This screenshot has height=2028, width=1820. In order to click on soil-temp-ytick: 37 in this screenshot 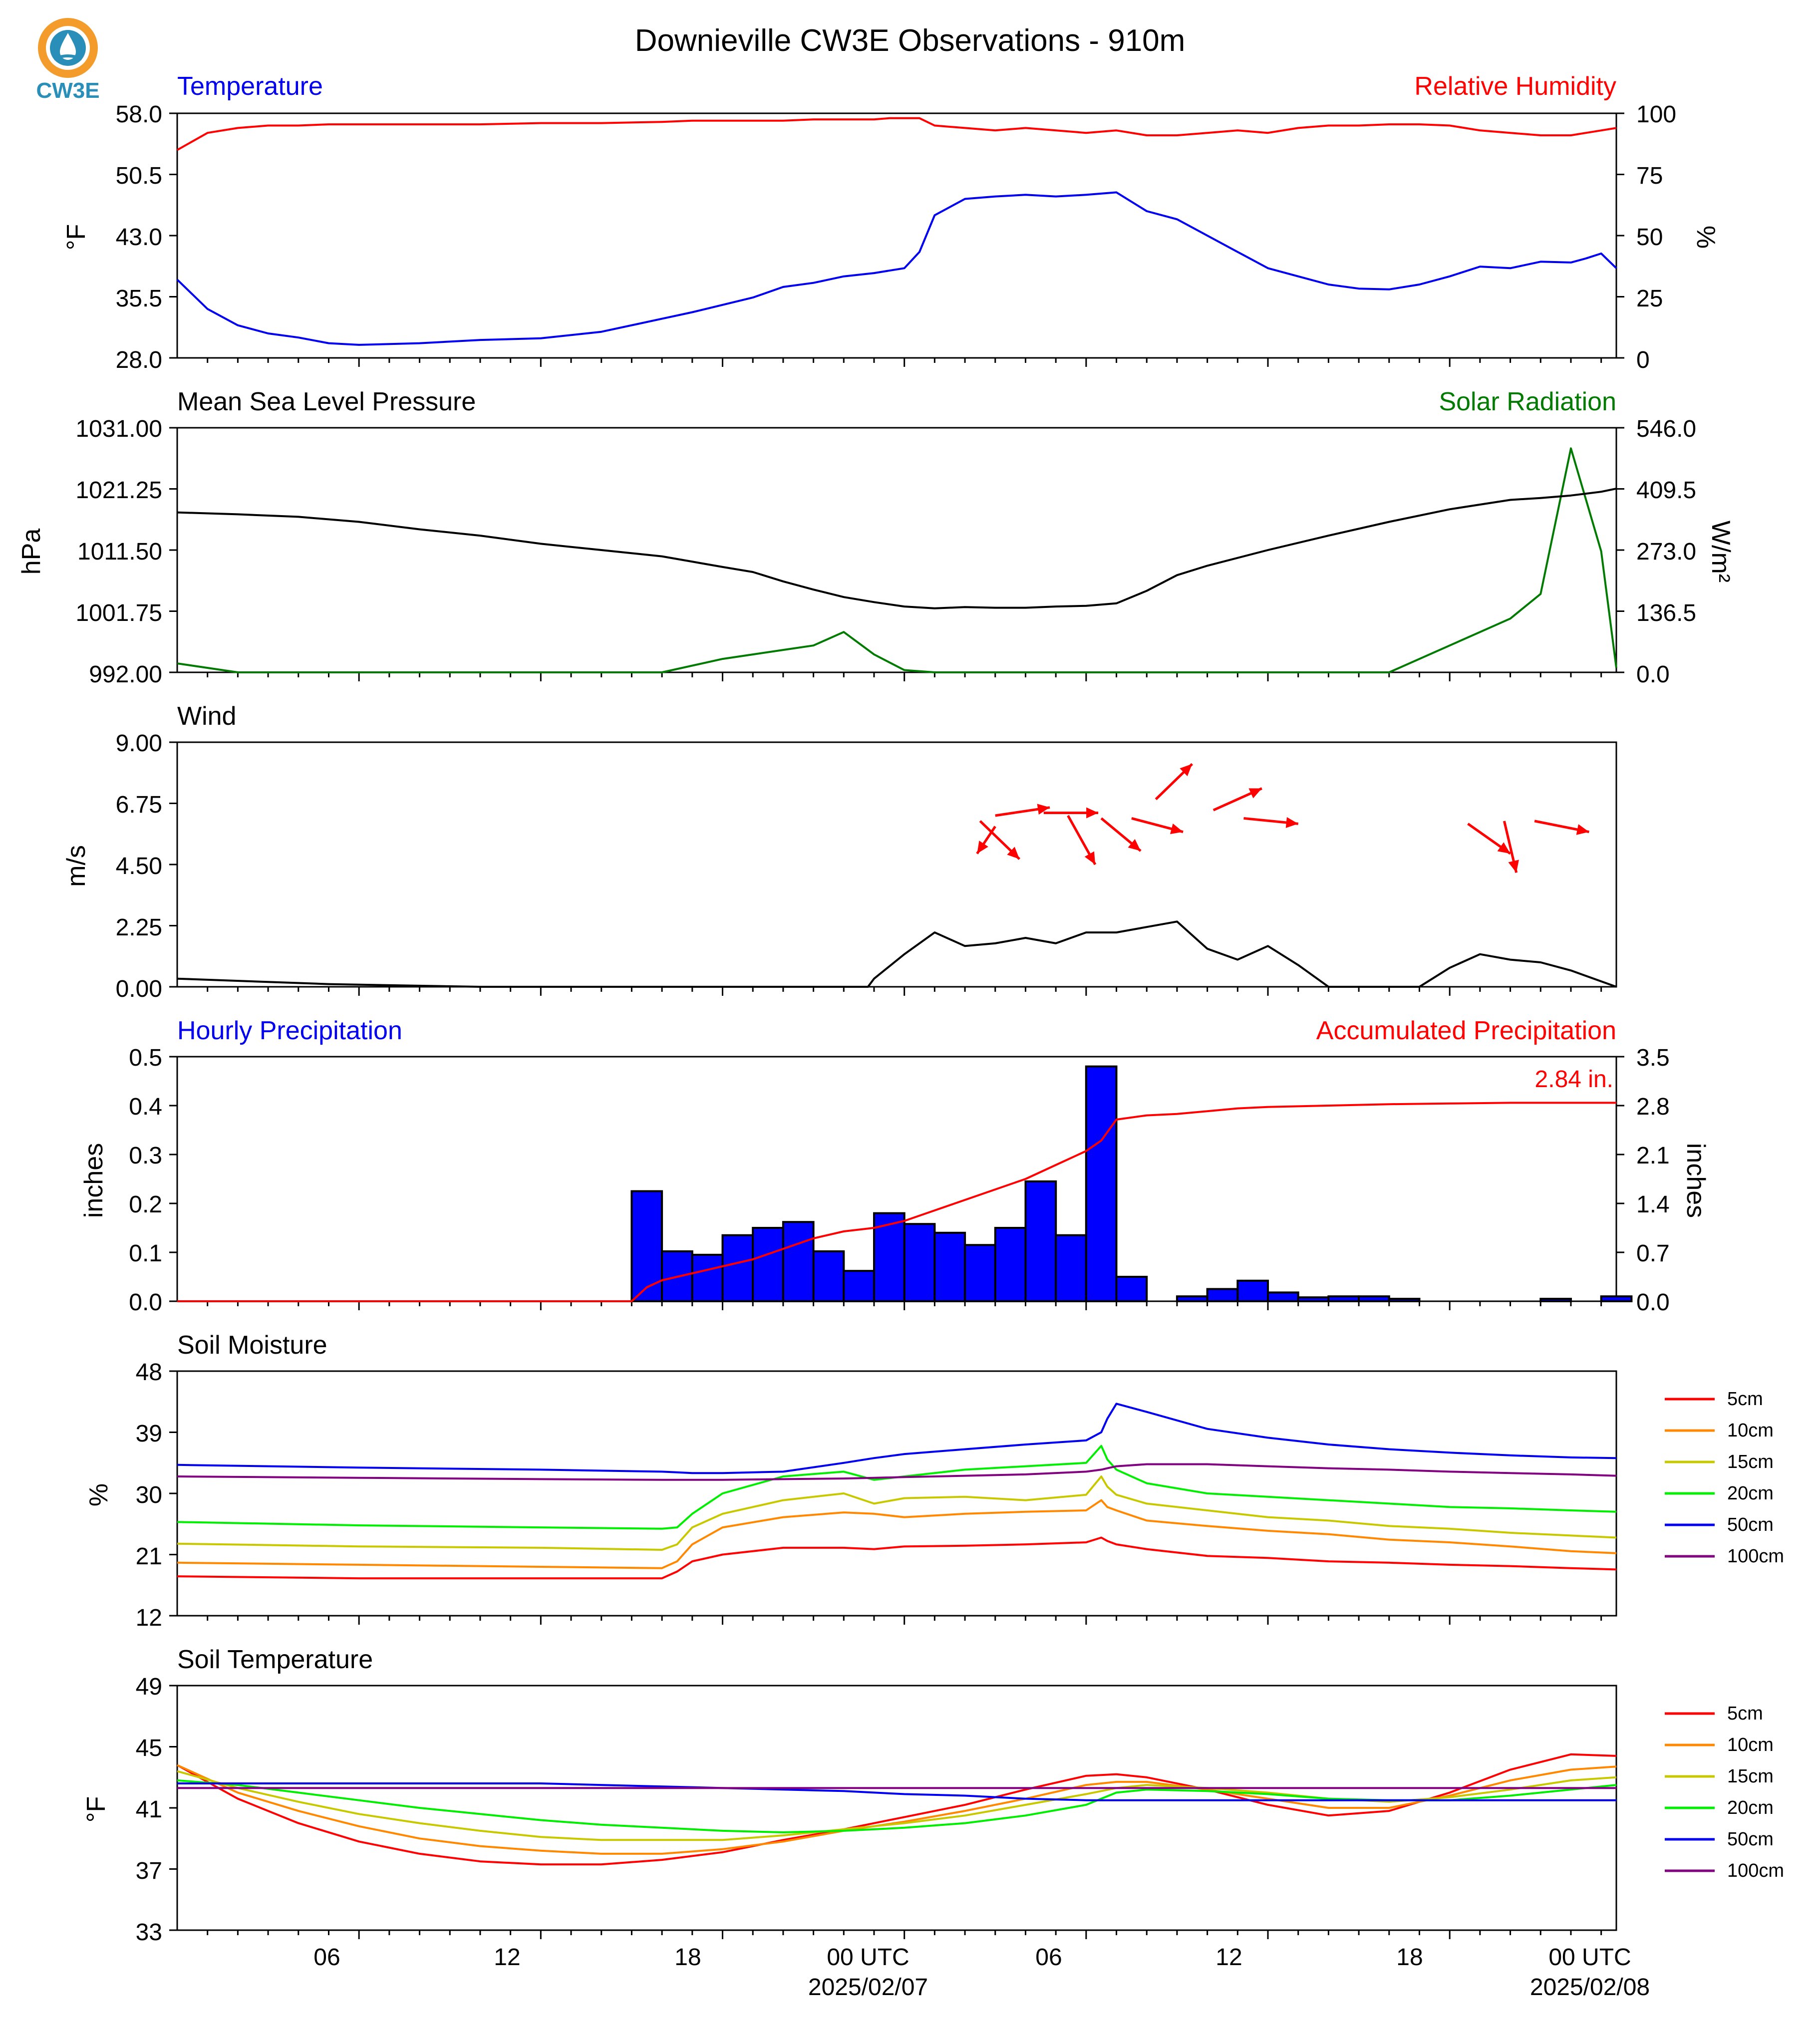, I will do `click(149, 1871)`.